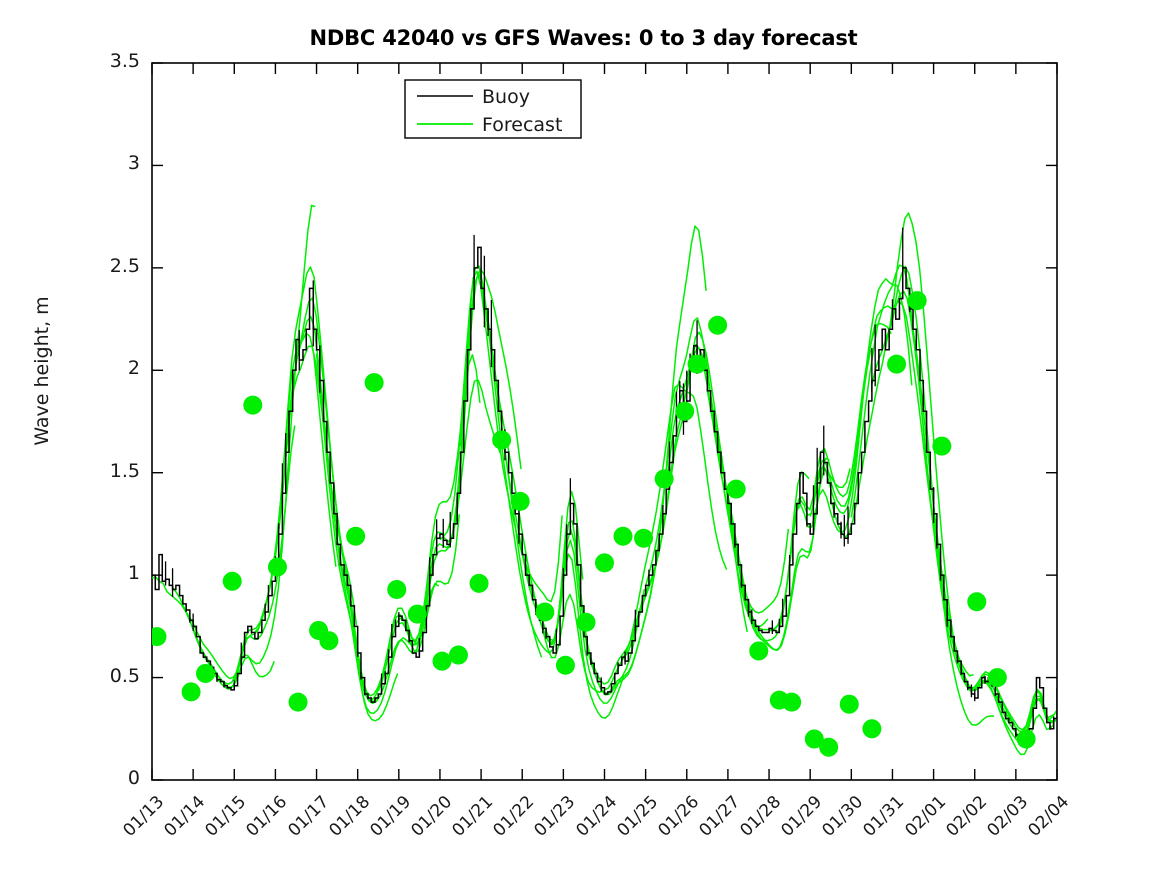  Describe the element at coordinates (124, 265) in the screenshot. I see `y-tick-label: 2.5` at that location.